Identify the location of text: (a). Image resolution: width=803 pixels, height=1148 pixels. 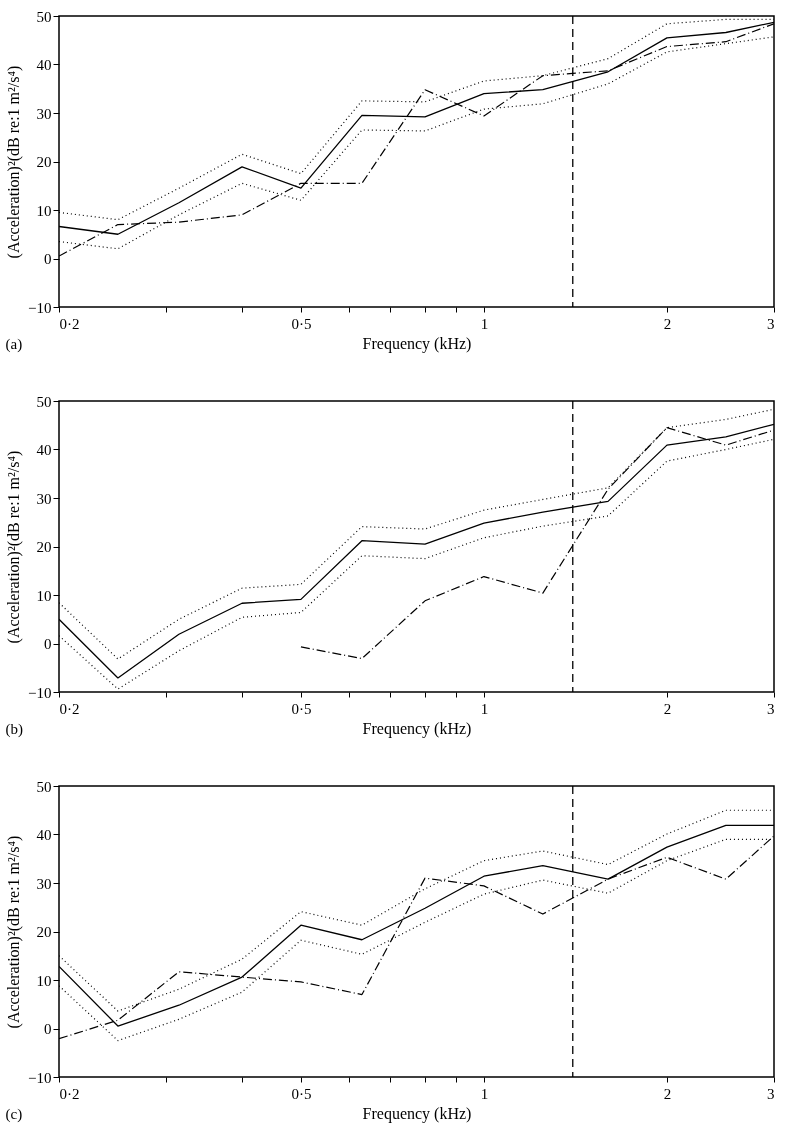
(14, 344).